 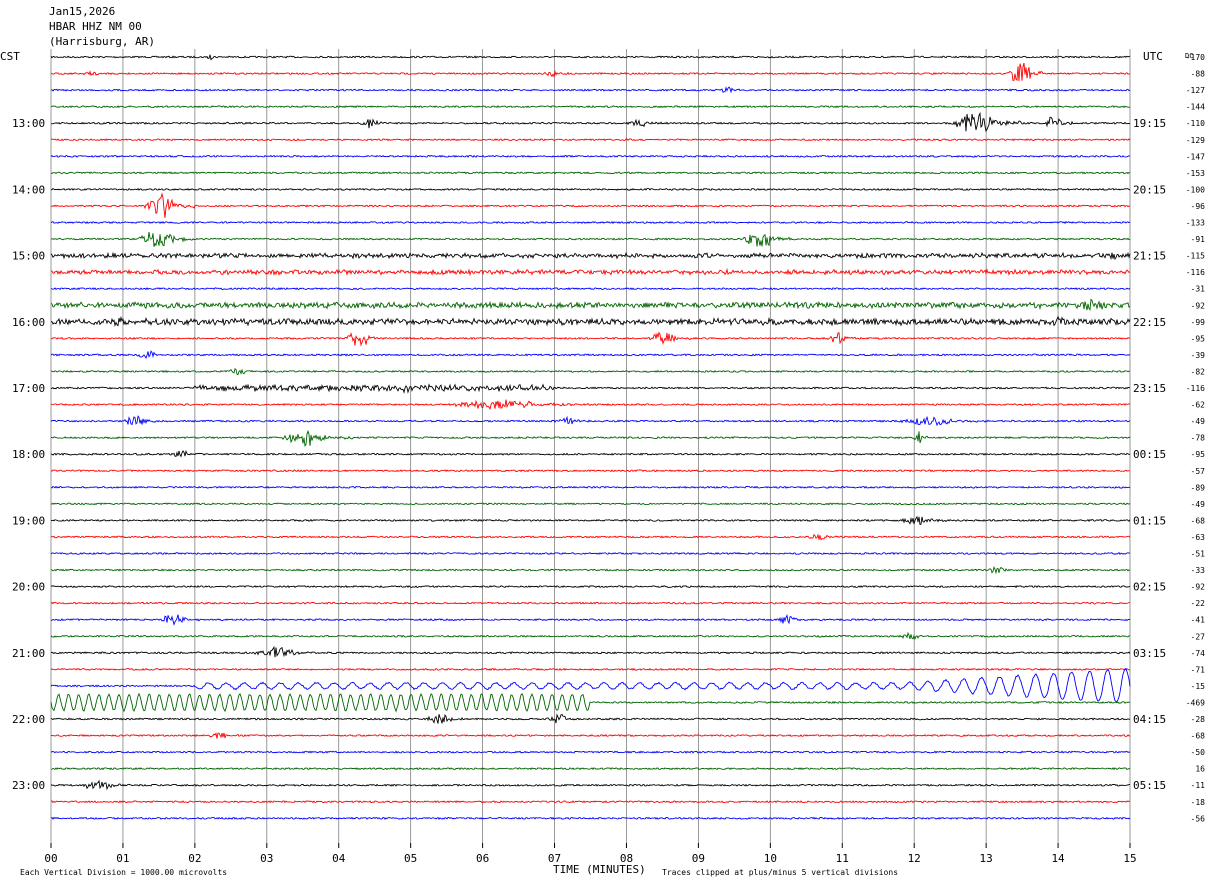 What do you see at coordinates (1198, 620) in the screenshot?
I see `dc-offset-value: -41` at bounding box center [1198, 620].